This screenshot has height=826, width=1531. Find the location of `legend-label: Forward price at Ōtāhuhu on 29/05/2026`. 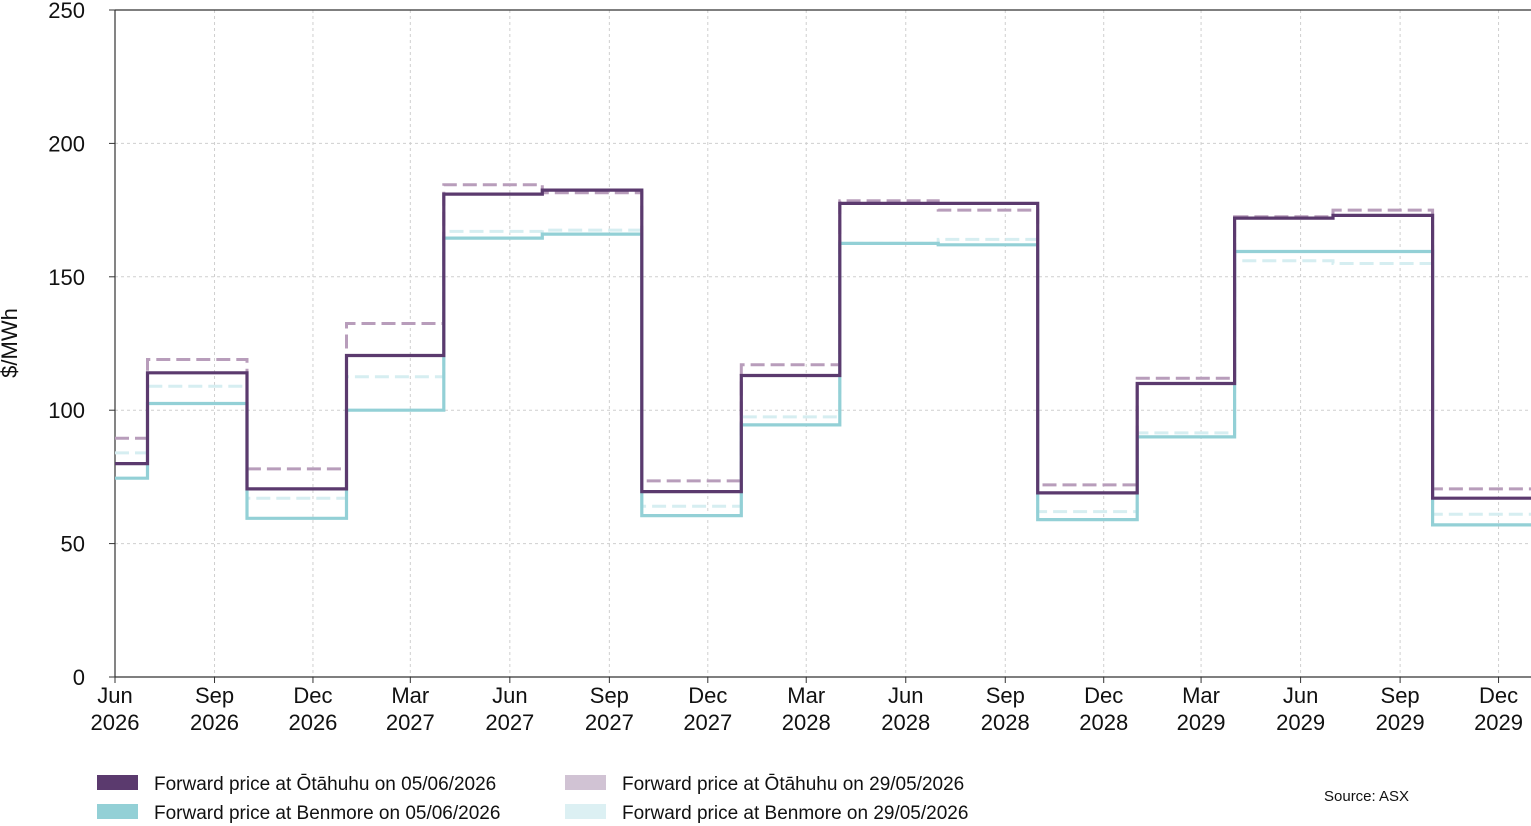

legend-label: Forward price at Ōtāhuhu on 29/05/2026 is located at coordinates (793, 784).